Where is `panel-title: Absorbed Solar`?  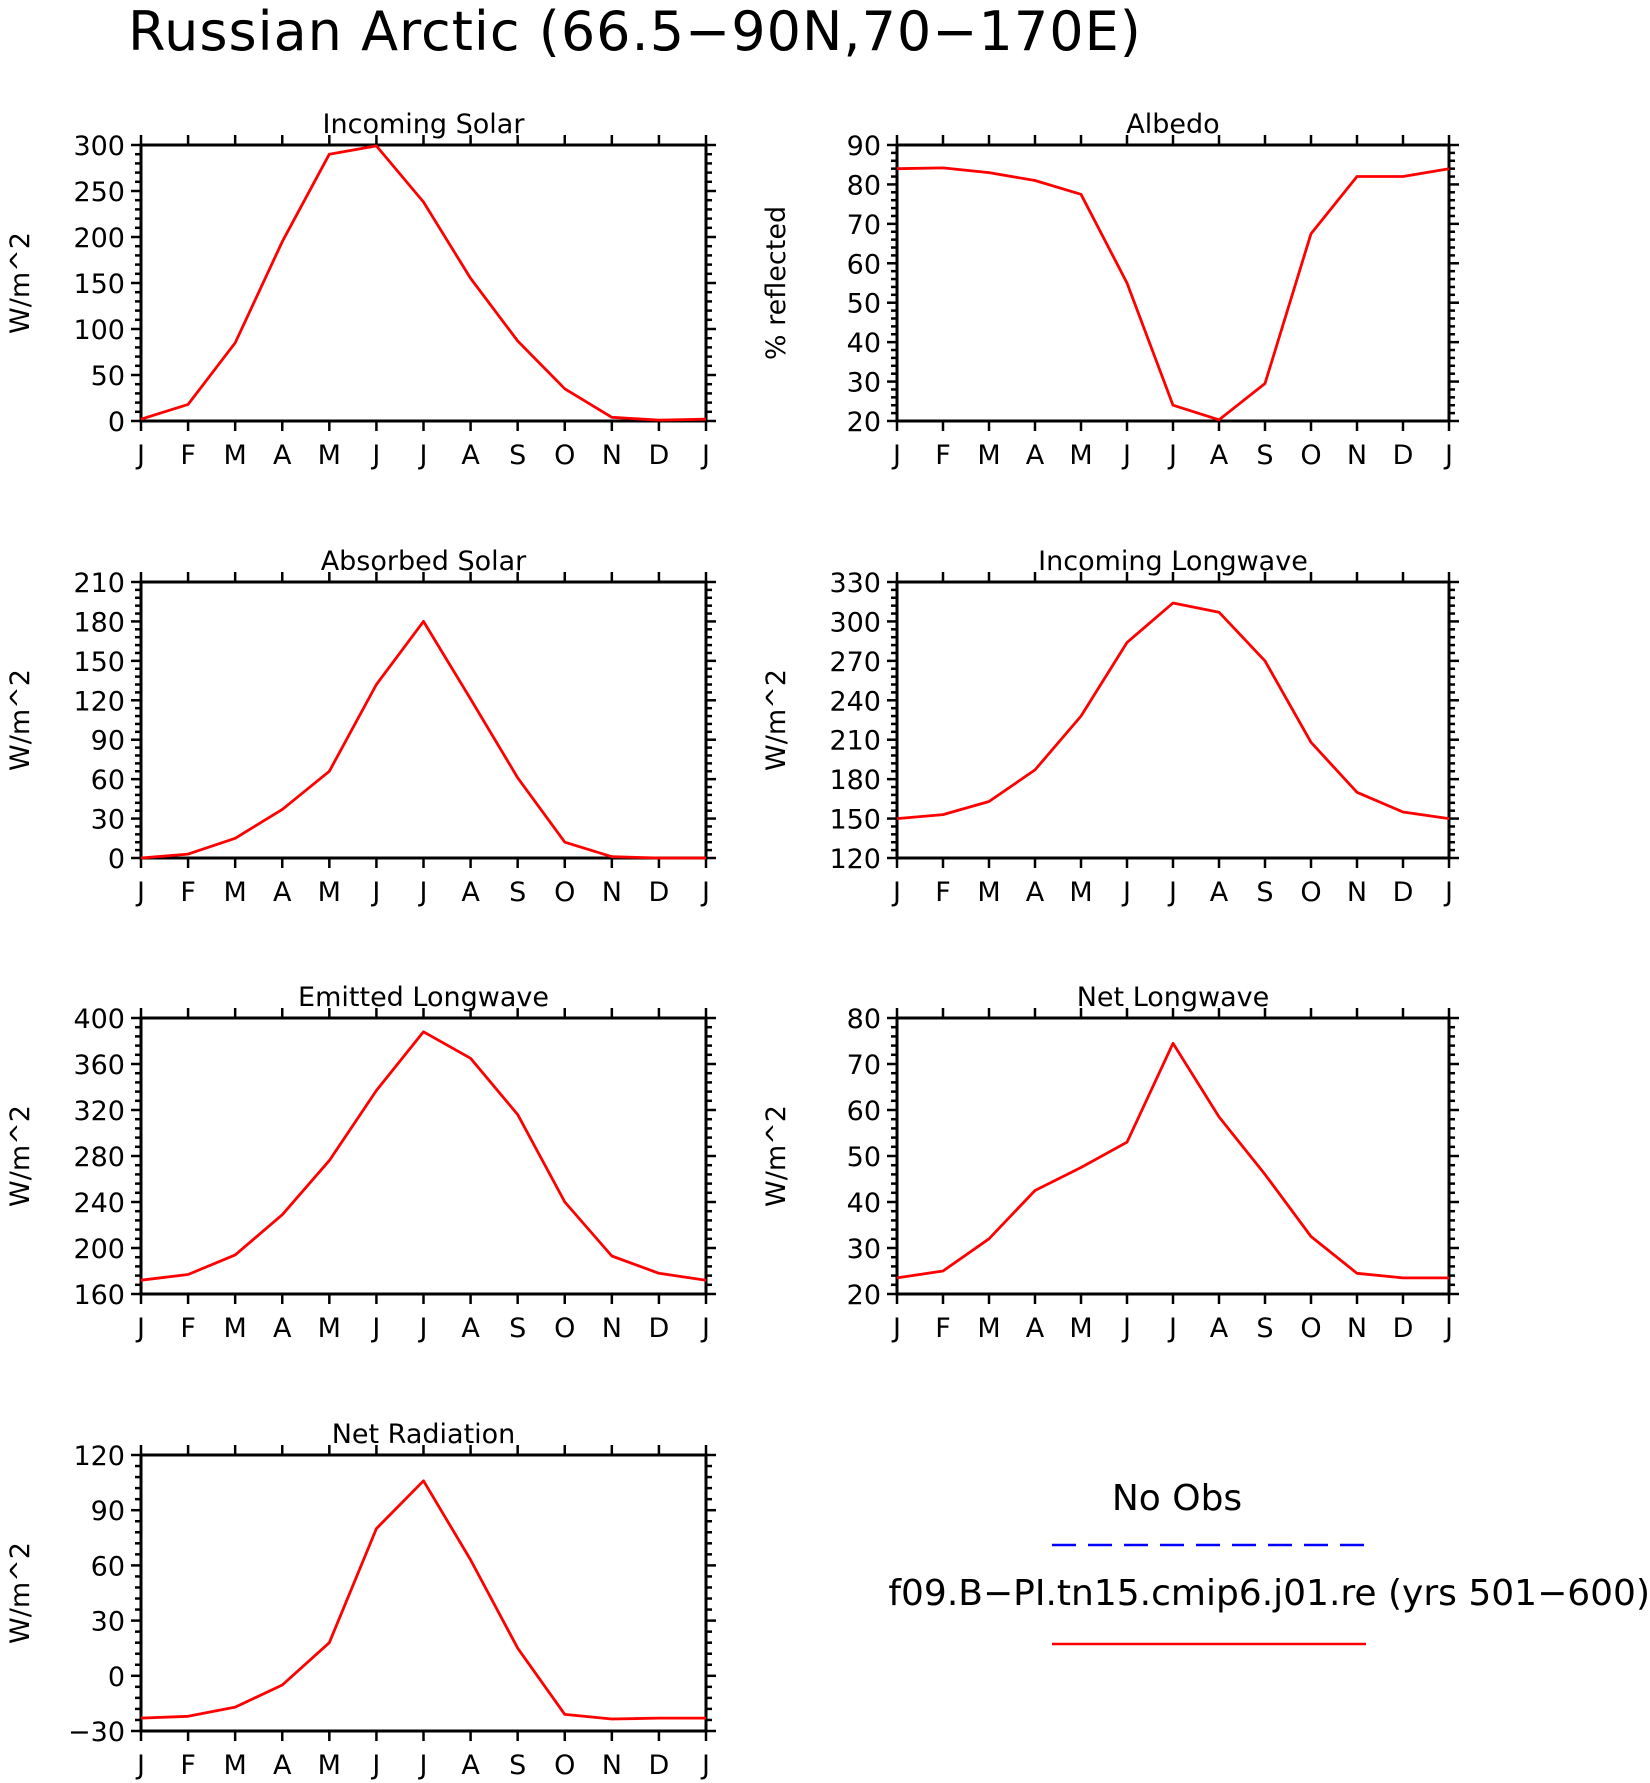
panel-title: Absorbed Solar is located at coordinates (424, 561).